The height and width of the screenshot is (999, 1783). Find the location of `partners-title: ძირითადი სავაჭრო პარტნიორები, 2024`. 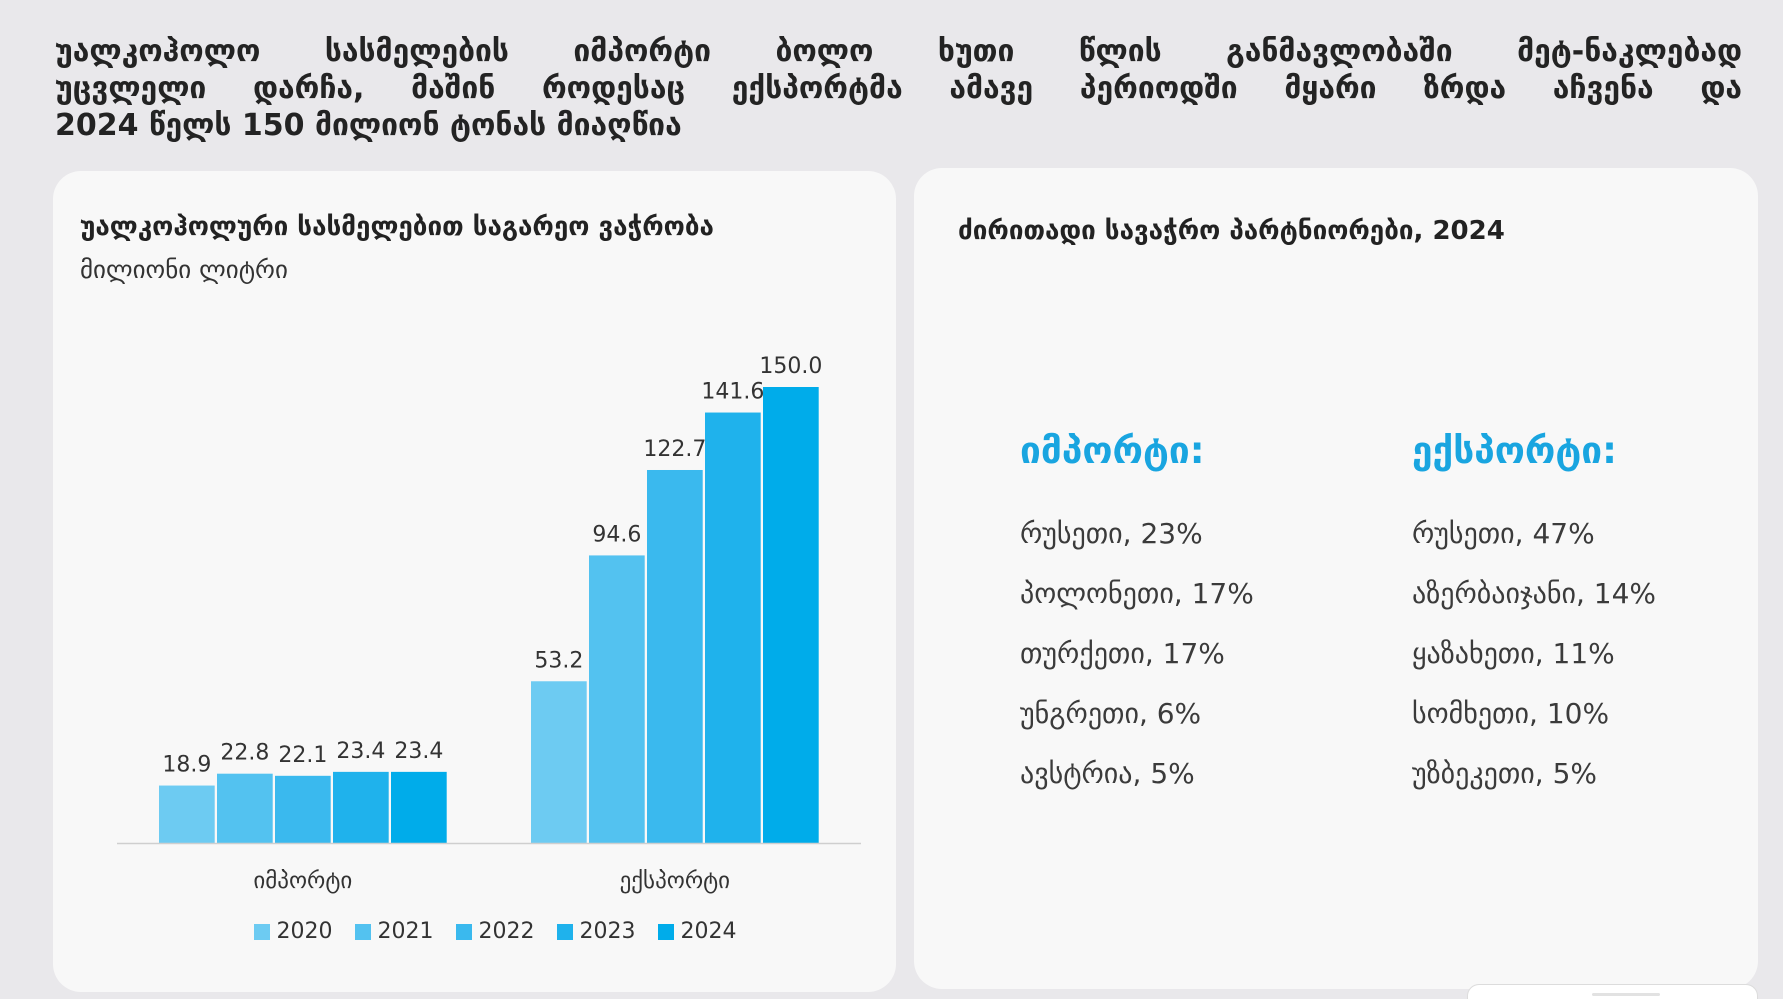

partners-title: ძირითადი სავაჭრო პარტნიორები, 2024 is located at coordinates (1231, 231).